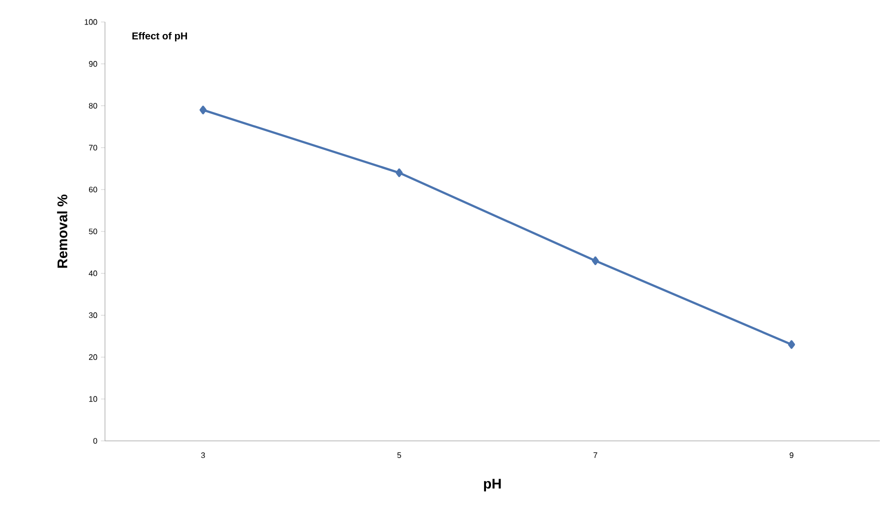  I want to click on text: Effect of pH, so click(159, 37).